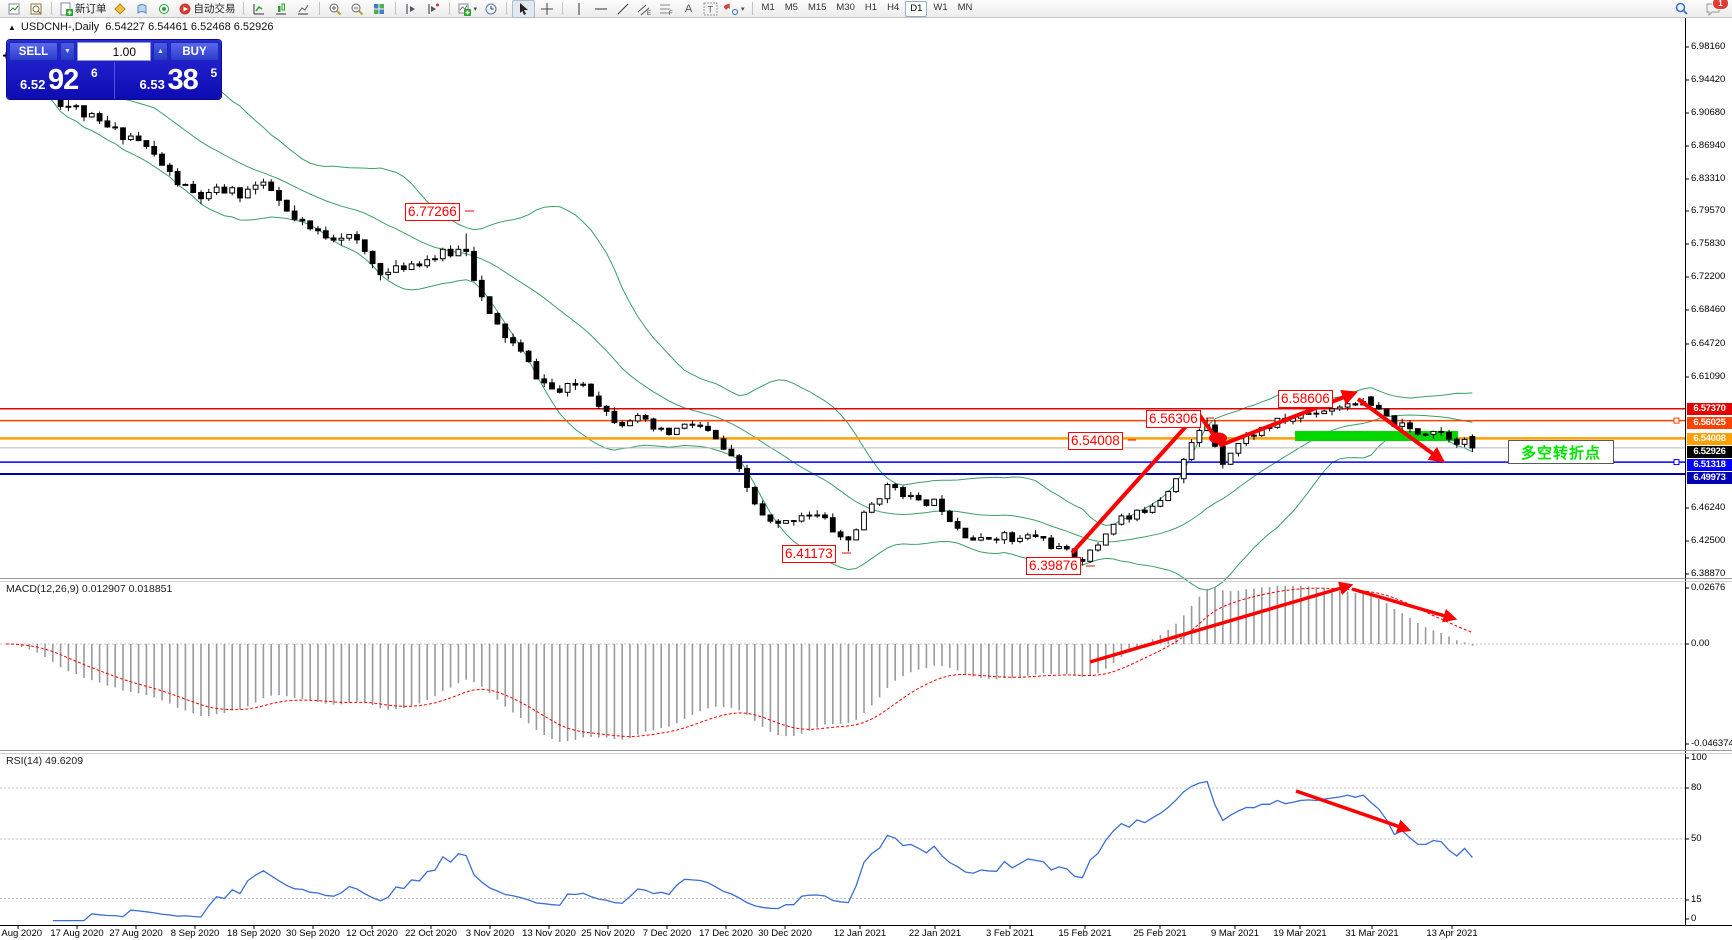 This screenshot has width=1732, height=940. What do you see at coordinates (214, 9) in the screenshot?
I see `auto-trading-label: 自动交易` at bounding box center [214, 9].